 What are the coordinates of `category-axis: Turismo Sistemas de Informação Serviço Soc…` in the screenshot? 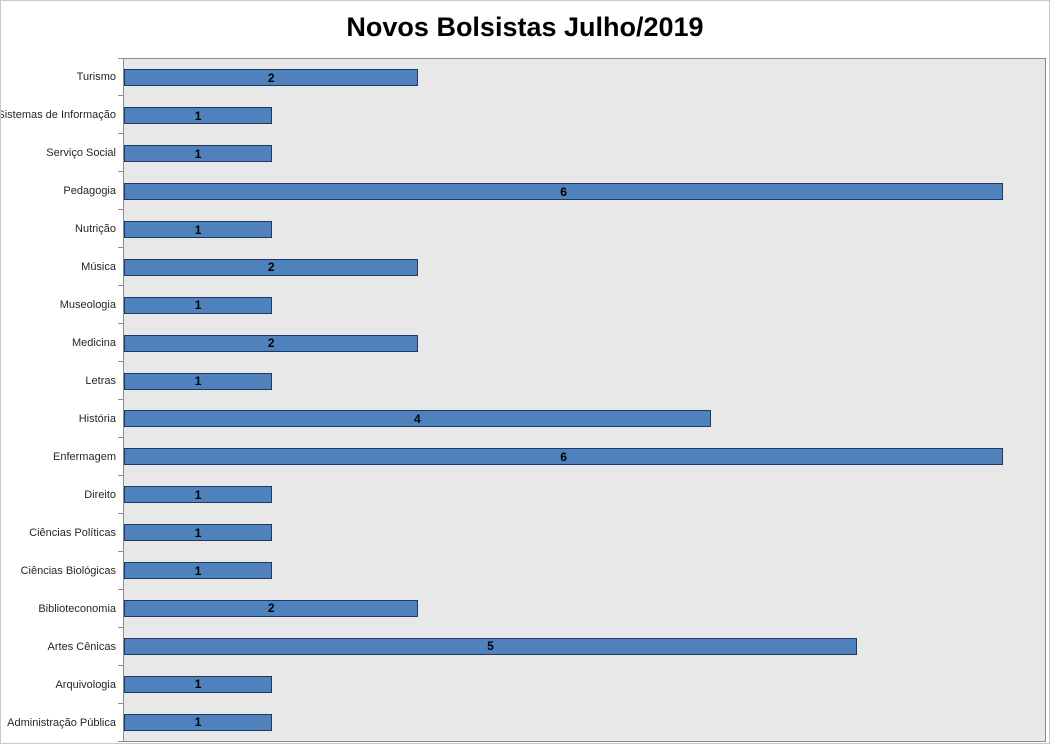 It's located at (62, 400).